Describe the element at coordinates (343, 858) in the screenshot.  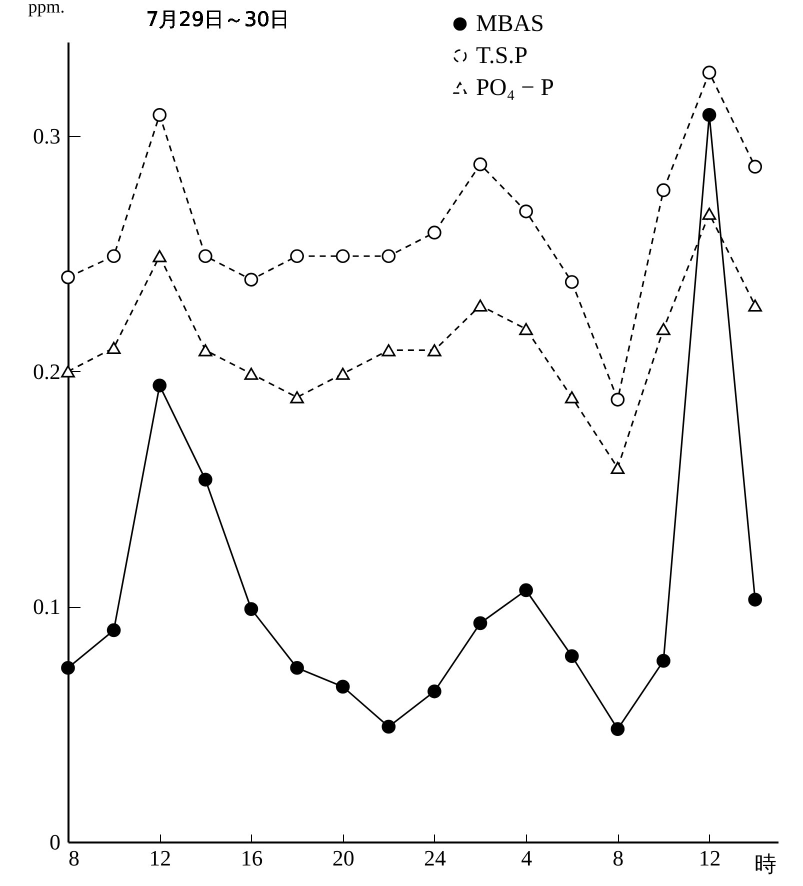
I see `x-tick-label: 20` at that location.